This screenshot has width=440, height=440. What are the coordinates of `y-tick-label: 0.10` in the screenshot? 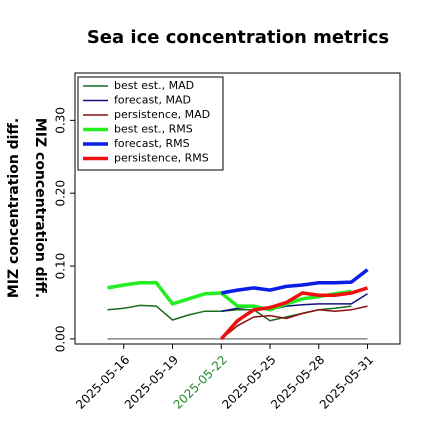 It's located at (61, 266).